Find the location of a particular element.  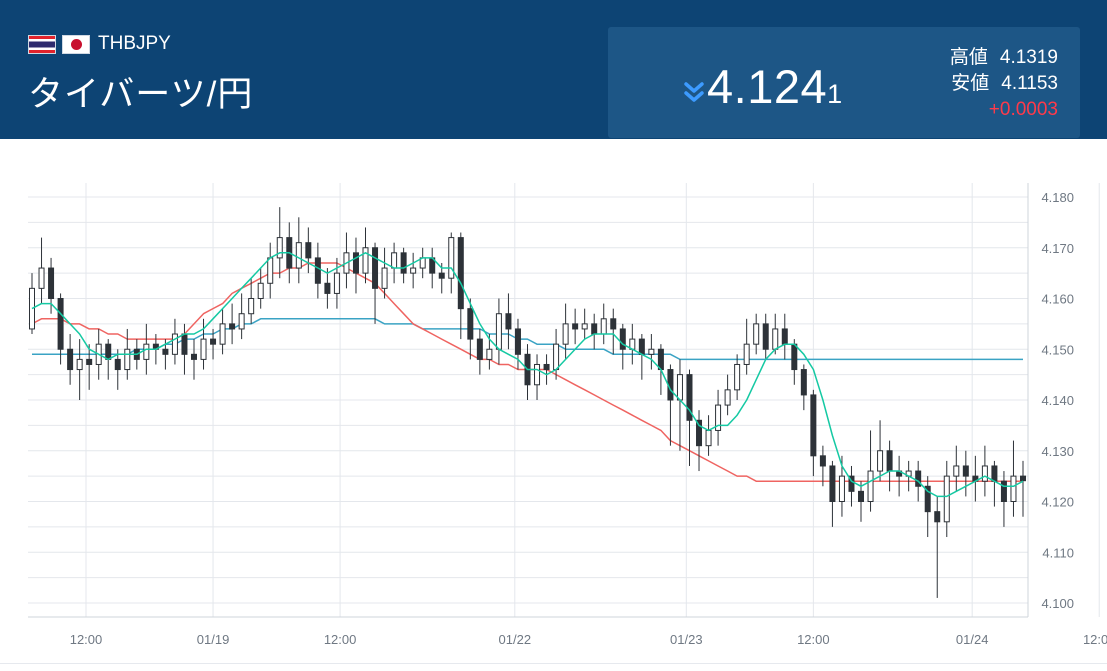

price-last-digit: 1 is located at coordinates (835, 94).